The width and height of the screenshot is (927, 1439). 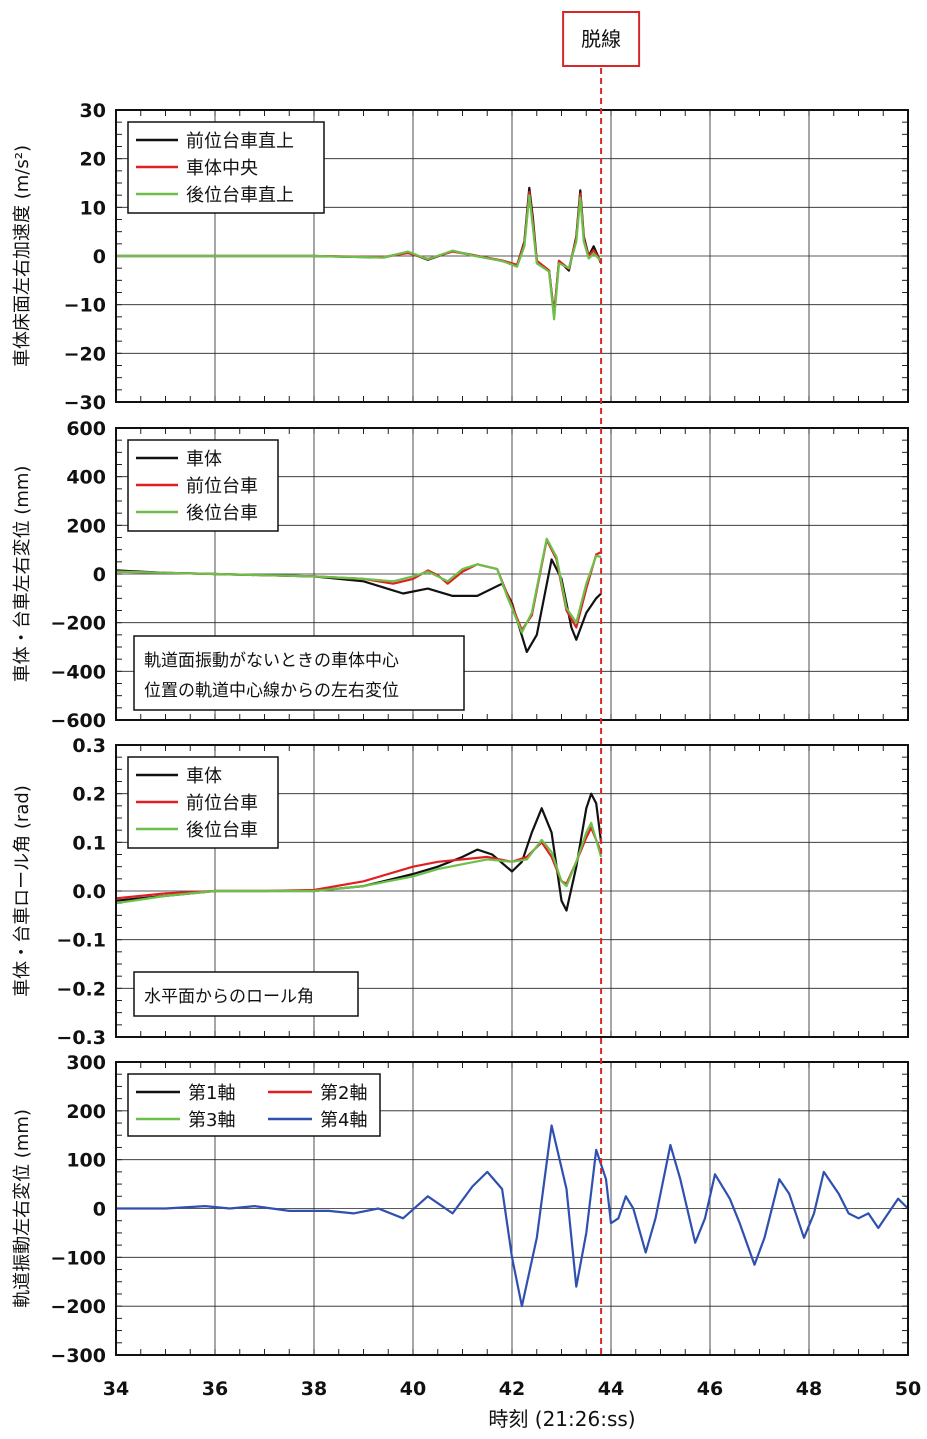 I want to click on y-tick-label: 0.3, so click(x=89, y=746).